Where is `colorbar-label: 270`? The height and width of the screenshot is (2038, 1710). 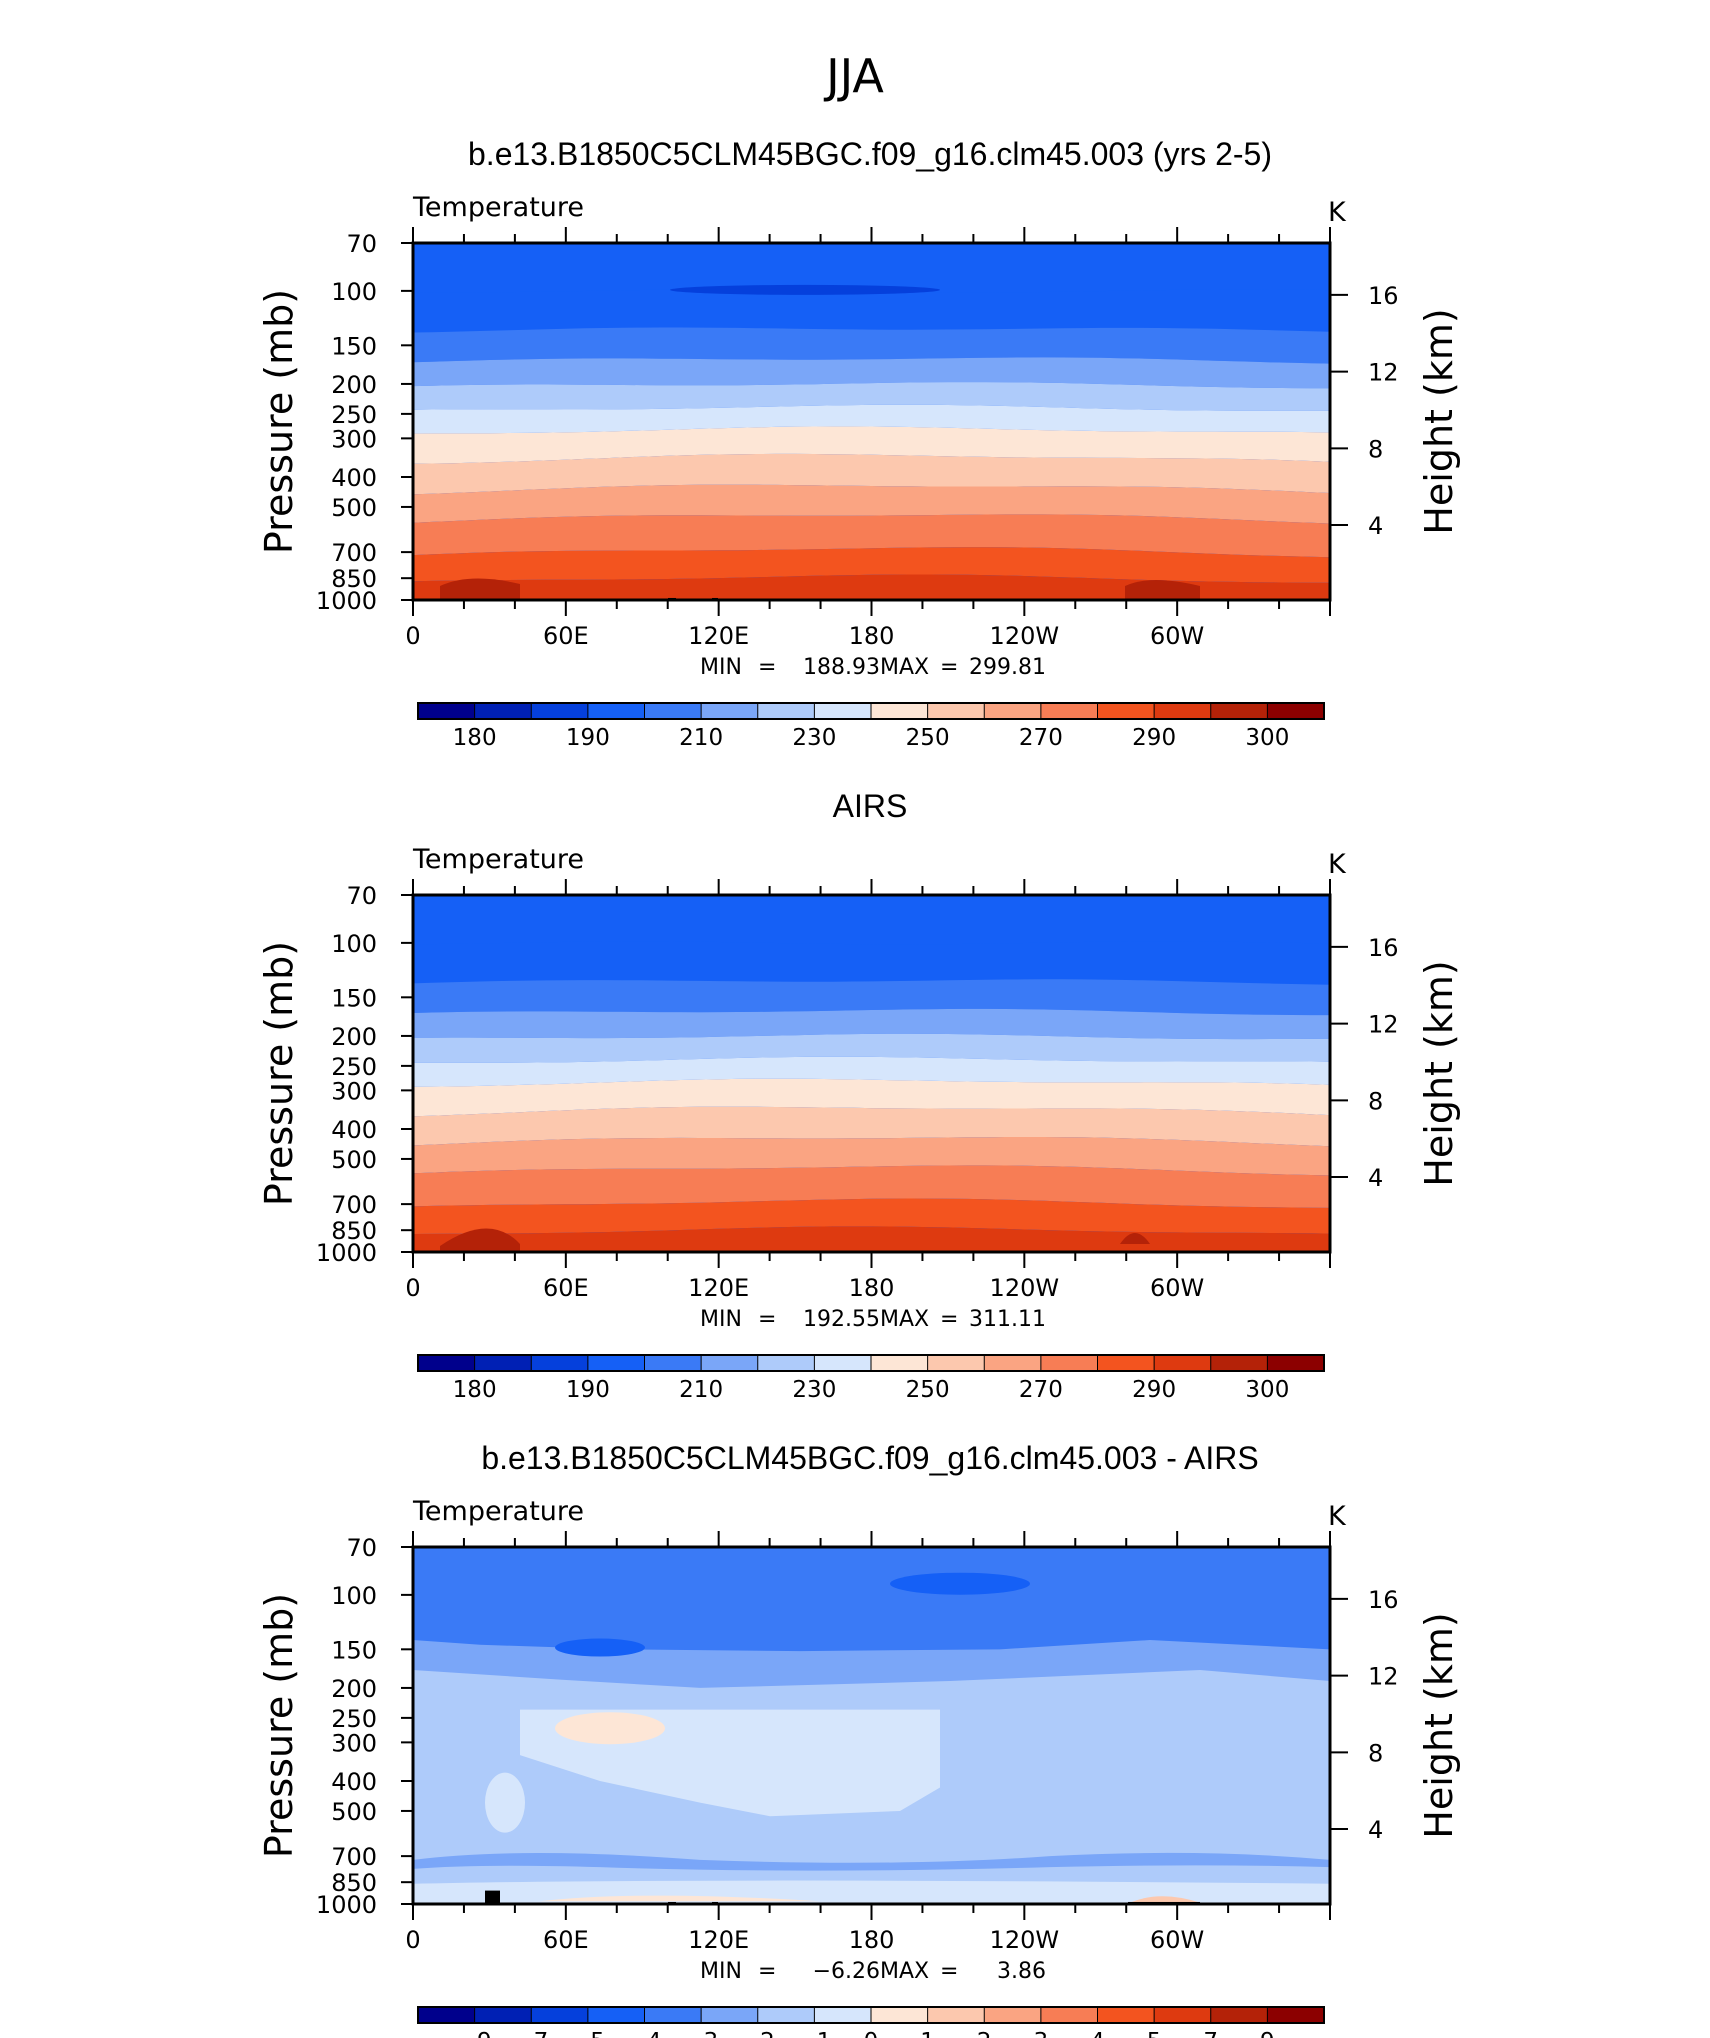
colorbar-label: 270 is located at coordinates (1041, 1390).